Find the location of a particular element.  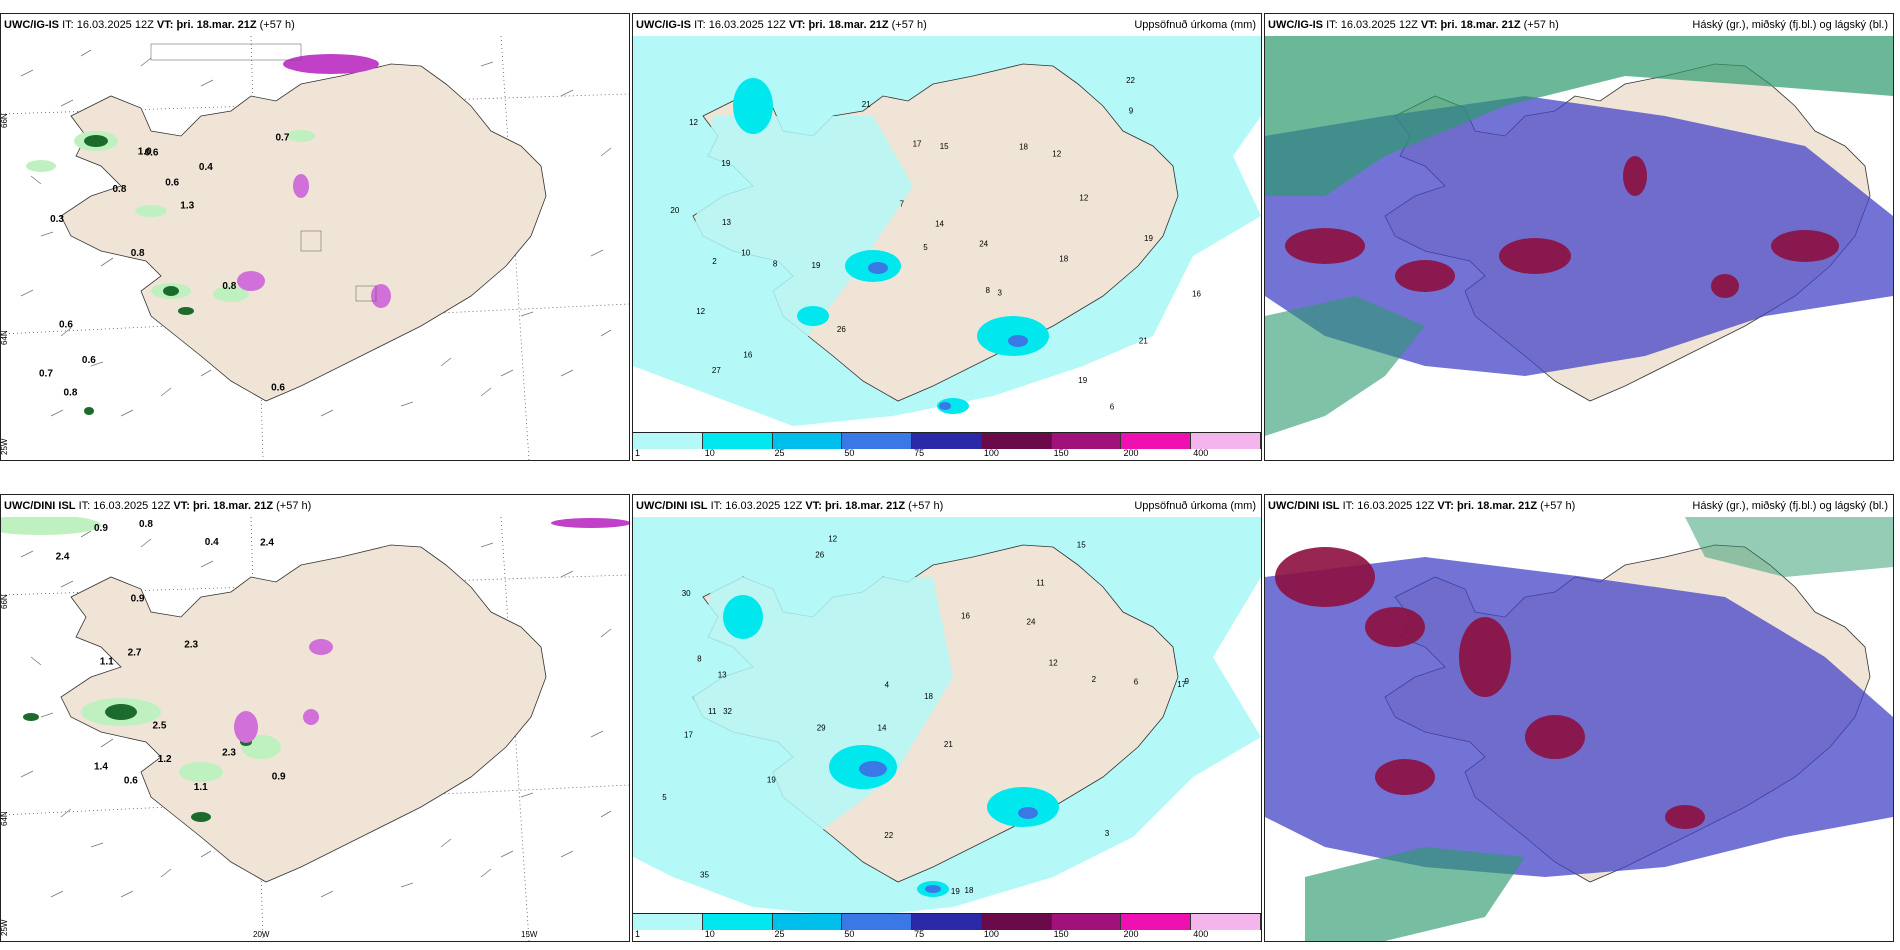

value-label: 5 is located at coordinates (664, 797).